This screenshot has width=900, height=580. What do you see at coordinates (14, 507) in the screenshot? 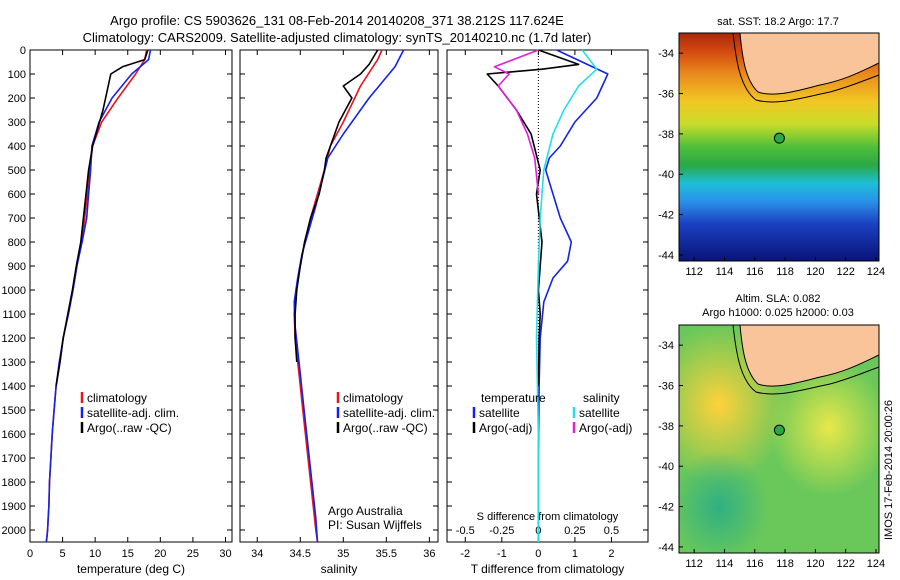
I see `y-tick-label: 1900` at bounding box center [14, 507].